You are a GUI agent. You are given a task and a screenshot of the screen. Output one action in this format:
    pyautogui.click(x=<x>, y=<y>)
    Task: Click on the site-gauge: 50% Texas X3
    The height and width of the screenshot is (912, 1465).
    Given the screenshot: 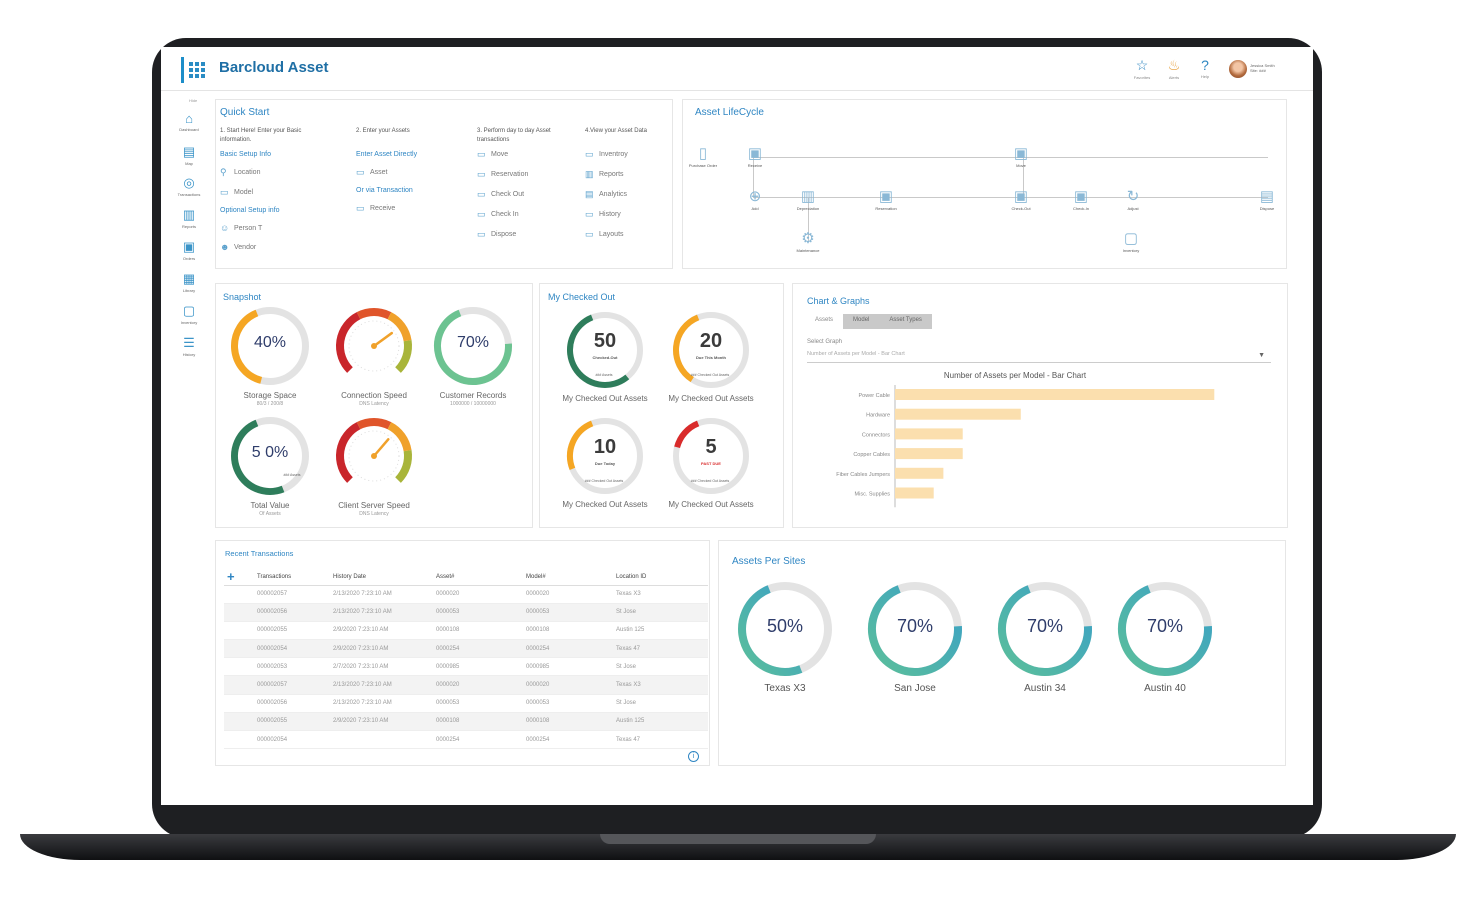 What is the action you would take?
    pyautogui.click(x=785, y=646)
    